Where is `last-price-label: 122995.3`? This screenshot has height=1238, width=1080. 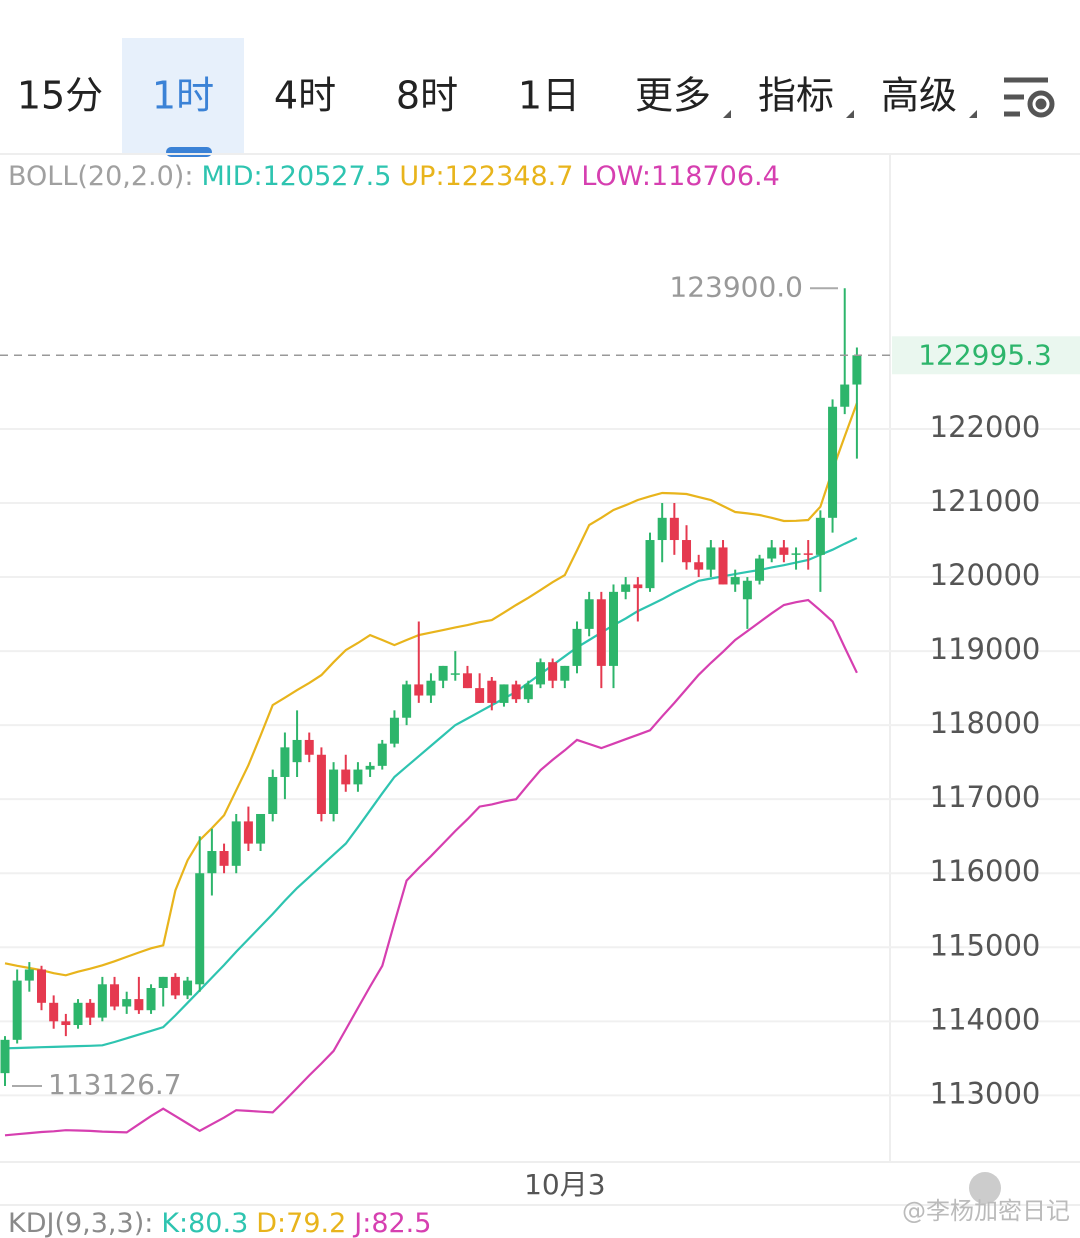 last-price-label: 122995.3 is located at coordinates (985, 354).